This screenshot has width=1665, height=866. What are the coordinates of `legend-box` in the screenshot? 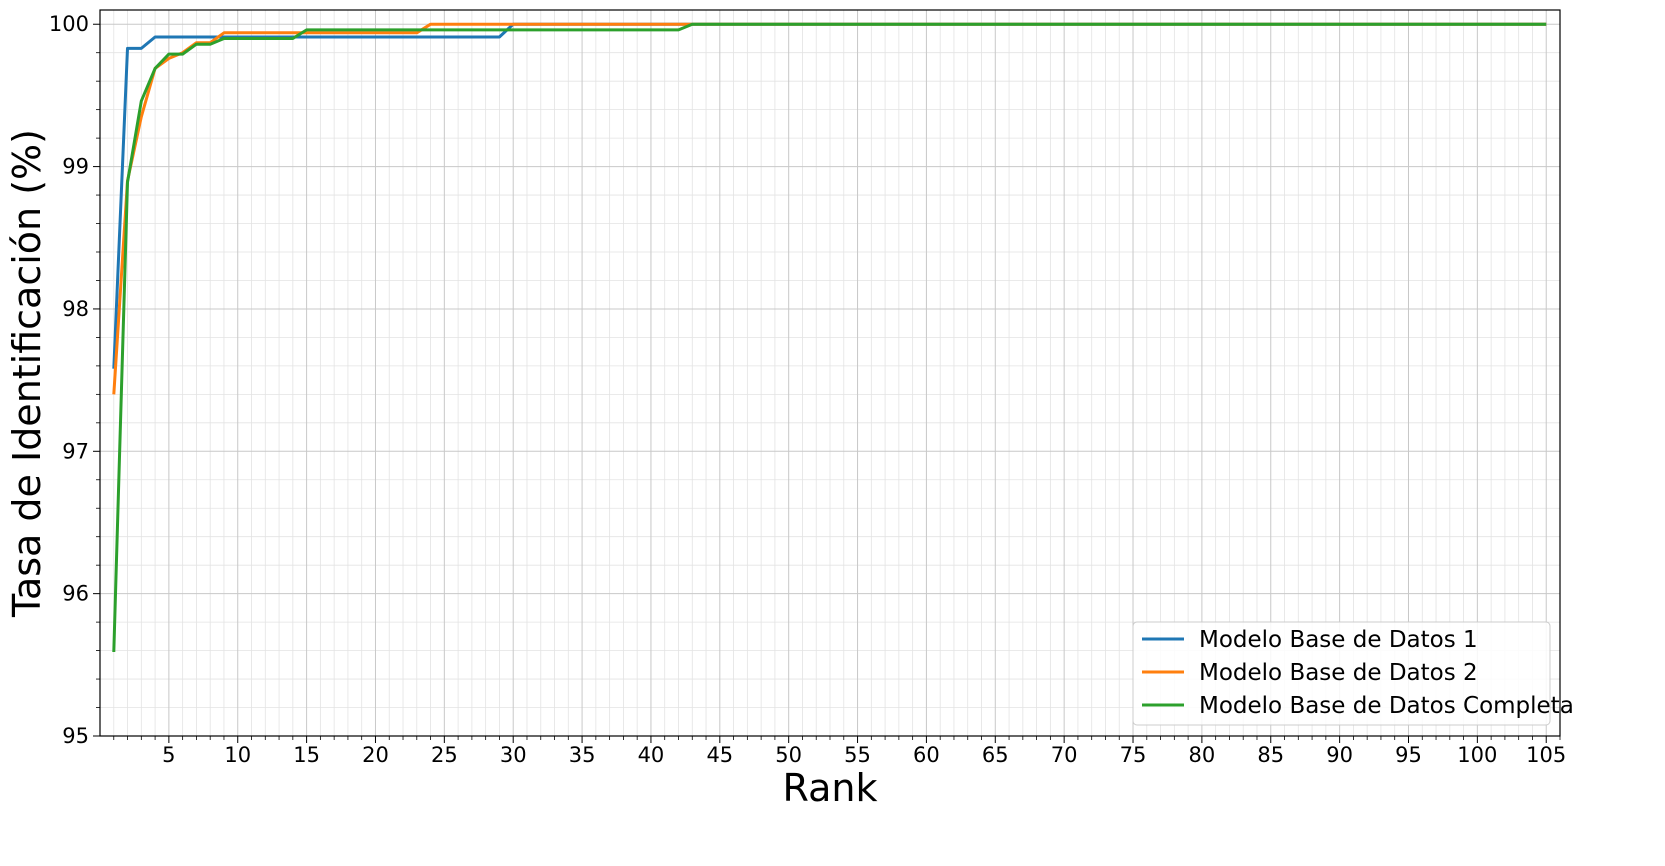 It's located at (1341, 673).